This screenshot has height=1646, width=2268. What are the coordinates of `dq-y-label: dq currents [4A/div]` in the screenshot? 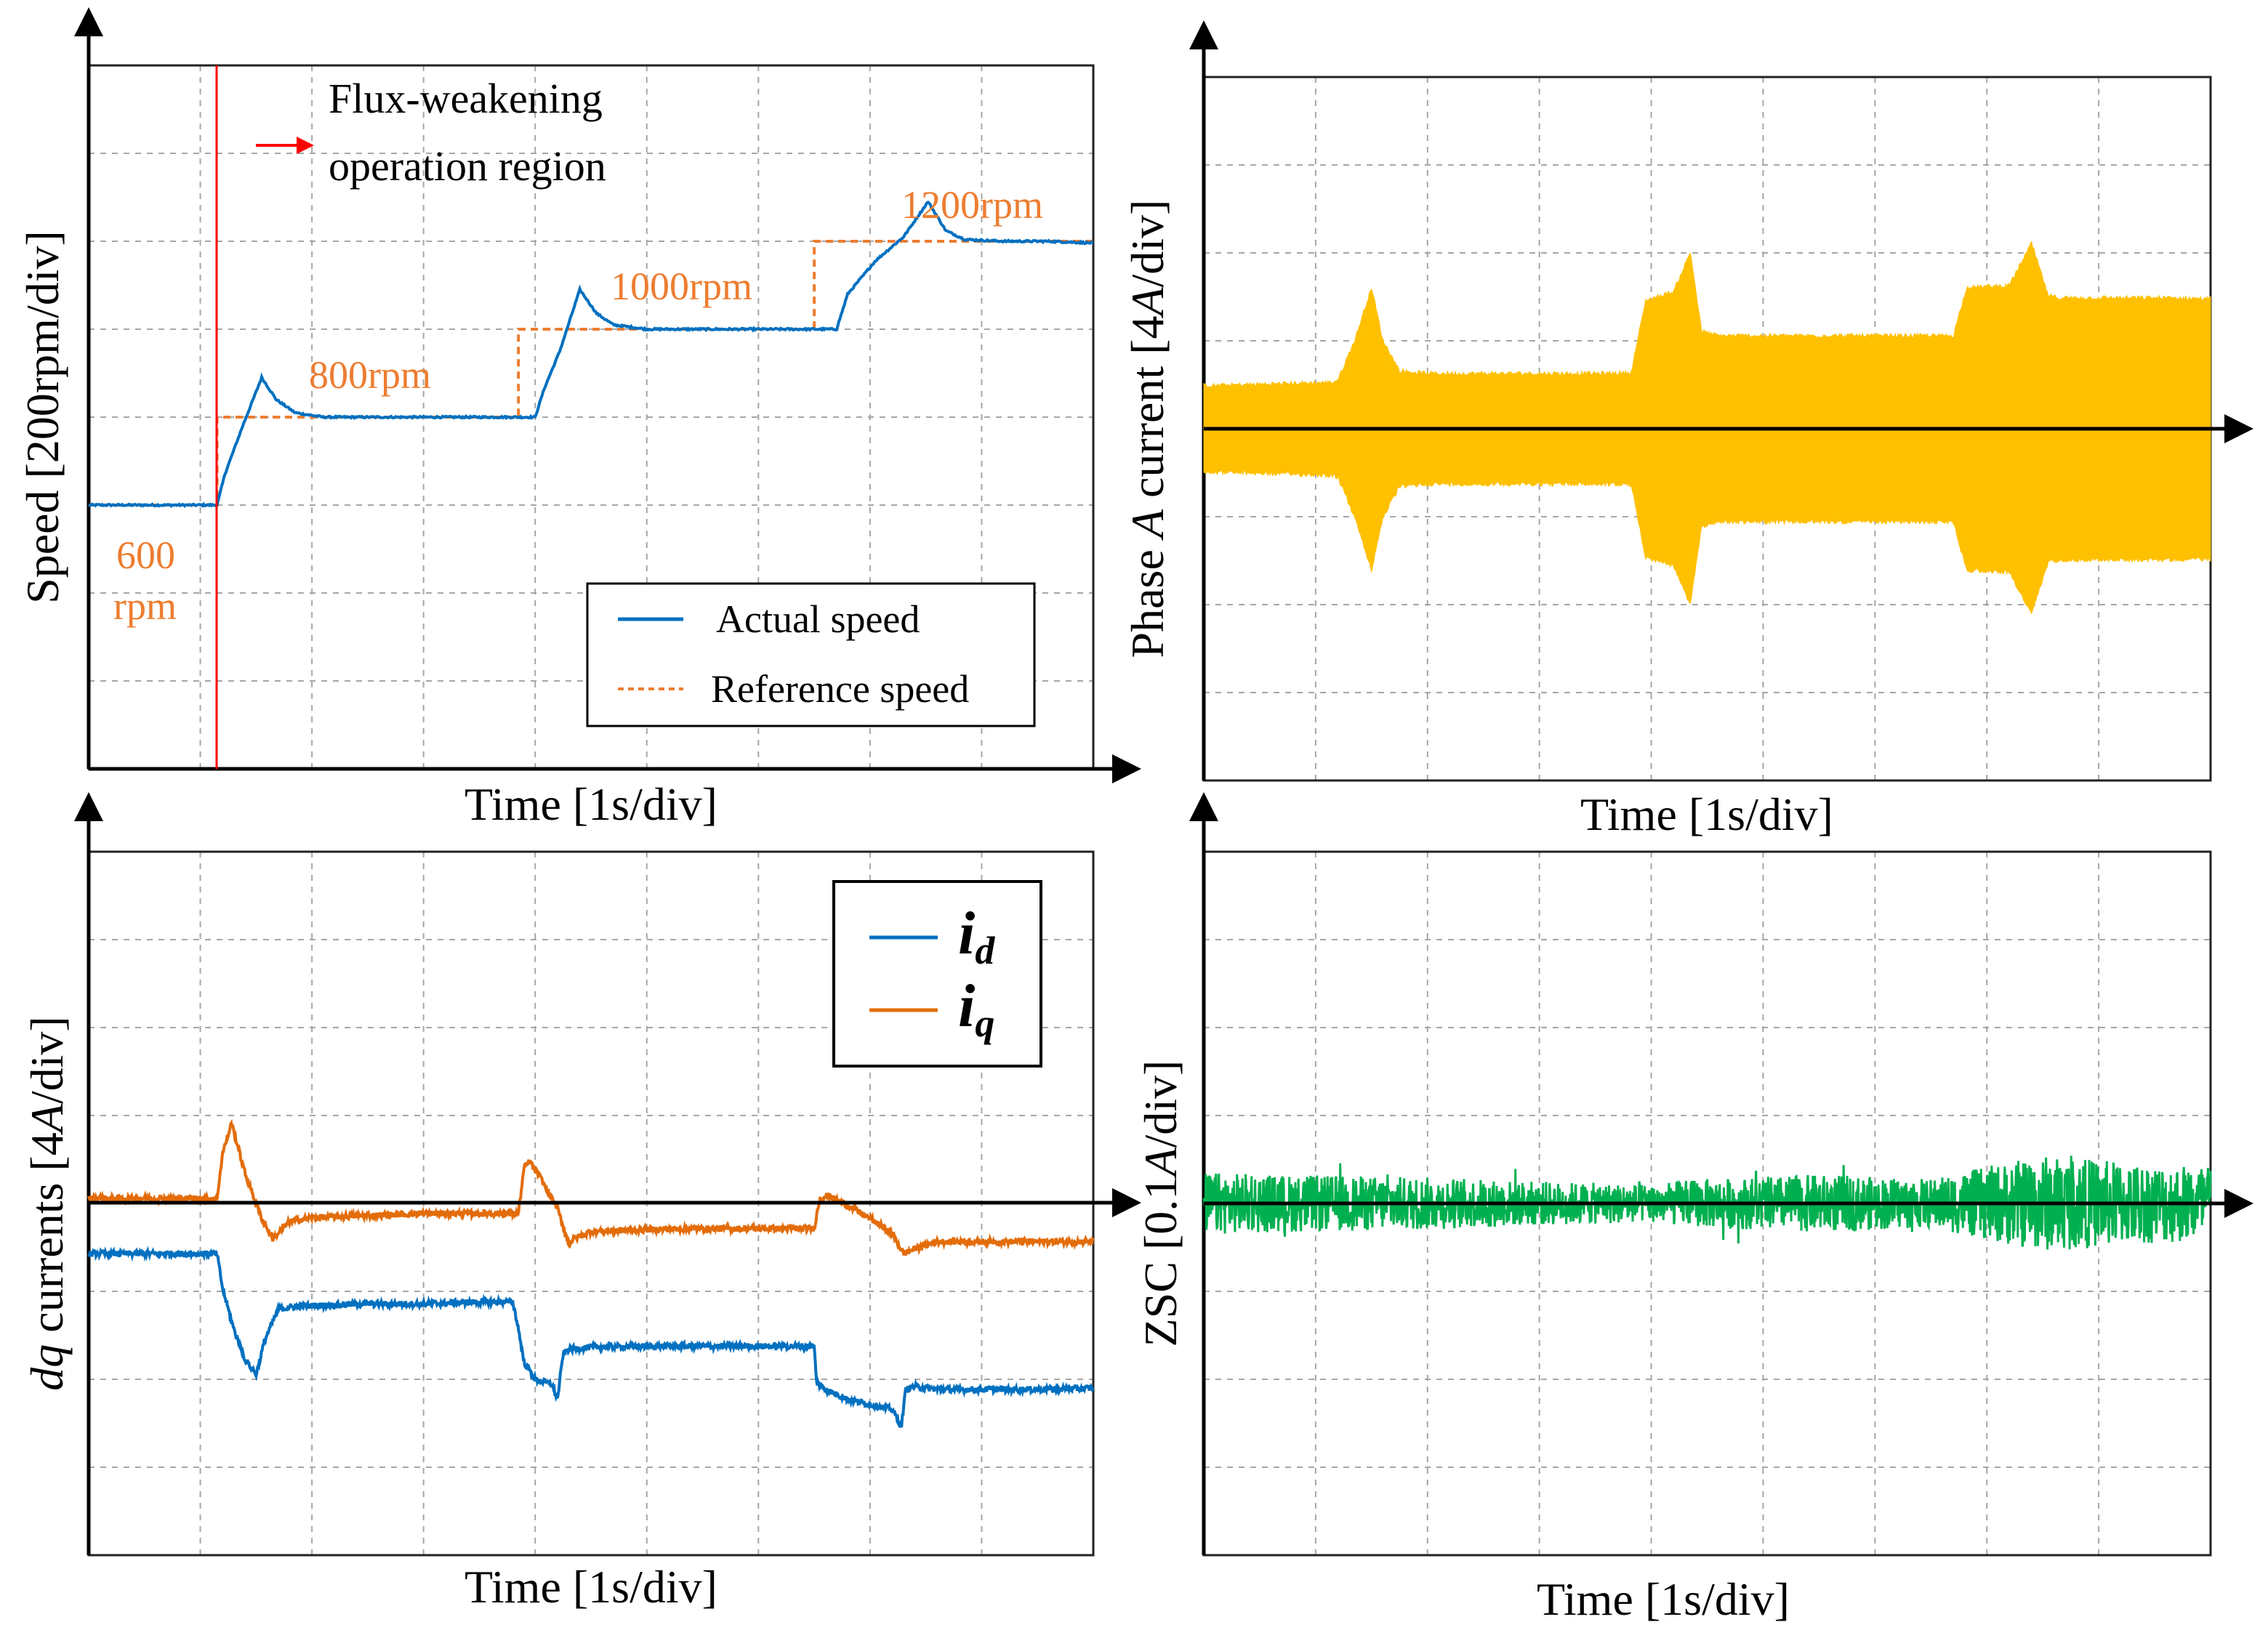 It's located at (47, 1203).